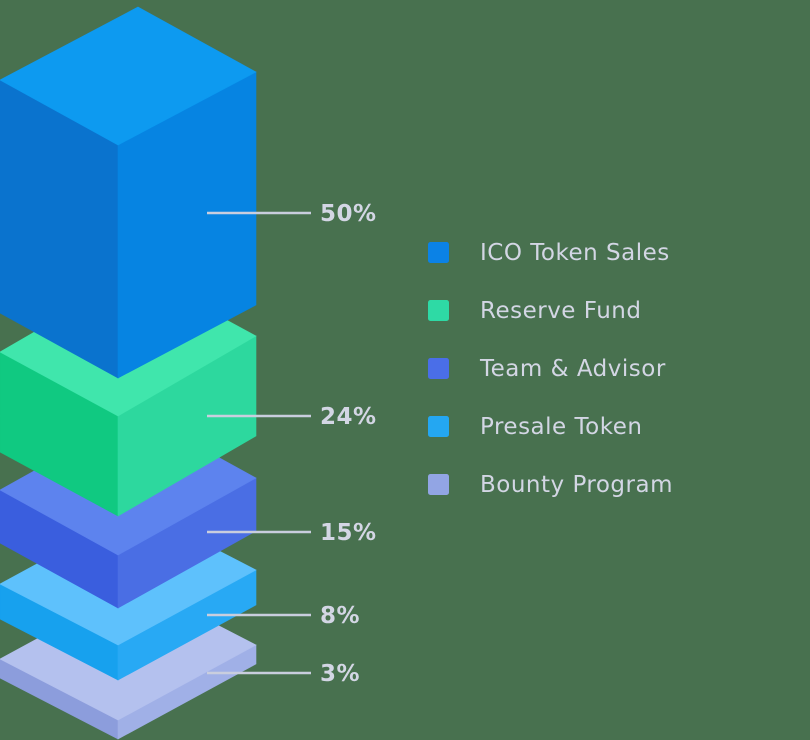 The image size is (810, 740). Describe the element at coordinates (348, 533) in the screenshot. I see `pct-label-team-advisor: 15%` at that location.